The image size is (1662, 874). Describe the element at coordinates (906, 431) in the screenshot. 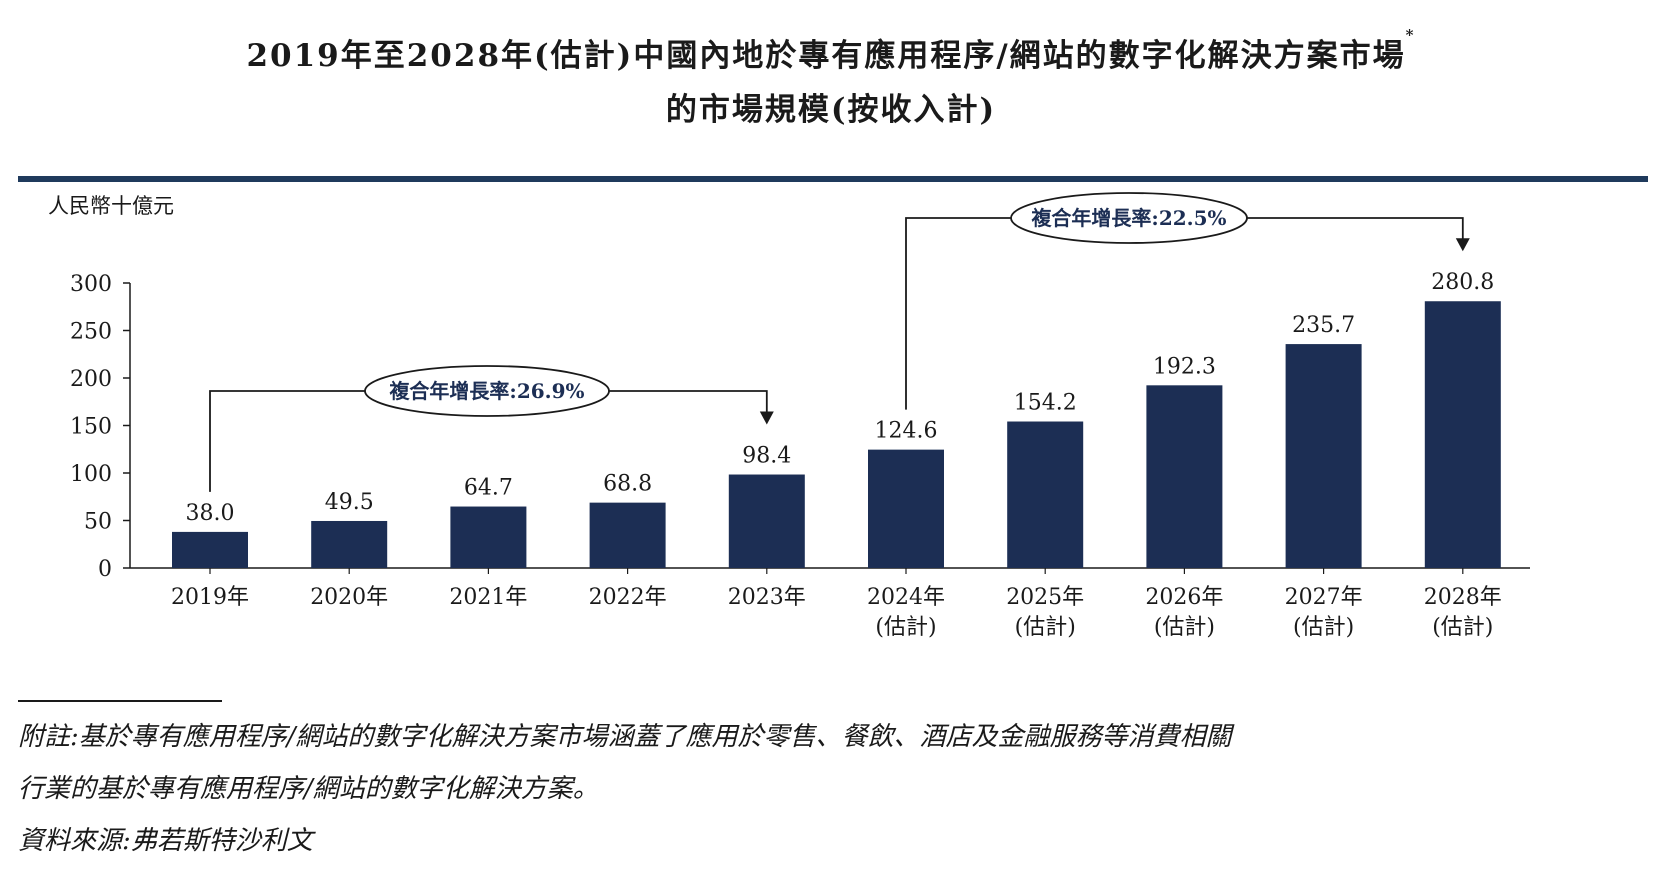

I see `bar-value-label: 124.6` at that location.